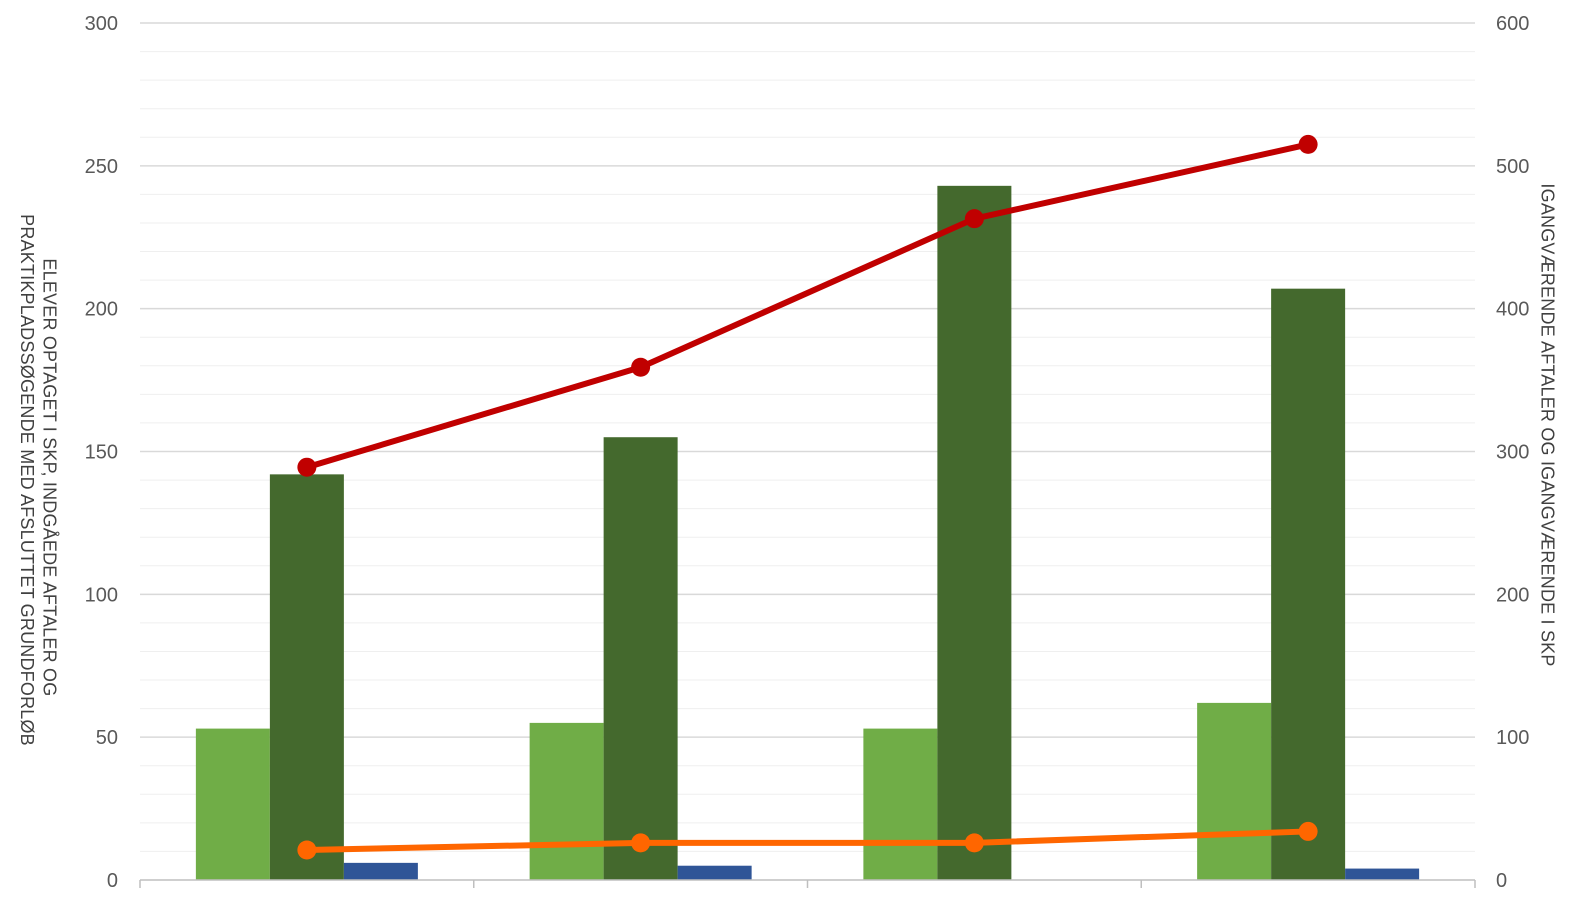  Describe the element at coordinates (807, 883) in the screenshot. I see `axes` at that location.